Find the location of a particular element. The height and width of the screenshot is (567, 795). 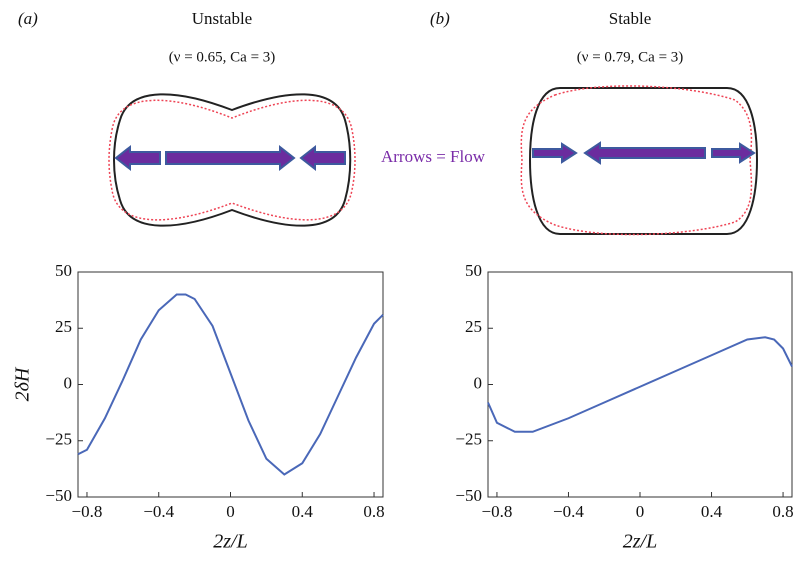

panel-title: Stable is located at coordinates (630, 18).